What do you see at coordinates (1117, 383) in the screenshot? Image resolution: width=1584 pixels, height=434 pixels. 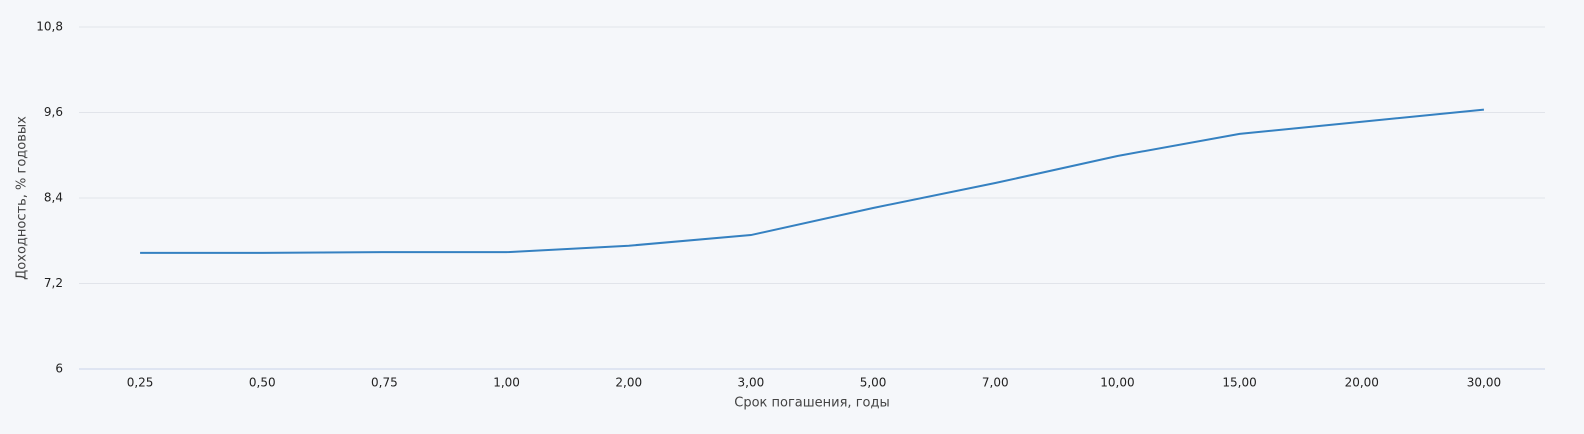 I see `x-tick-label: 10,00` at bounding box center [1117, 383].